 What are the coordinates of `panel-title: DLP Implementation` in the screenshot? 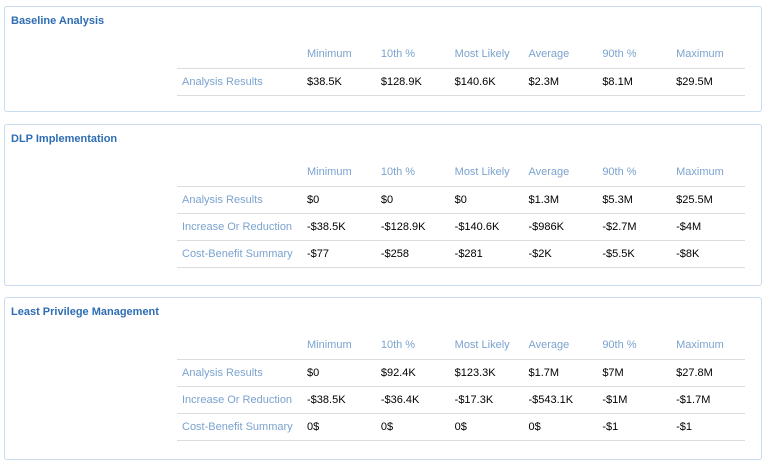 It's located at (64, 139).